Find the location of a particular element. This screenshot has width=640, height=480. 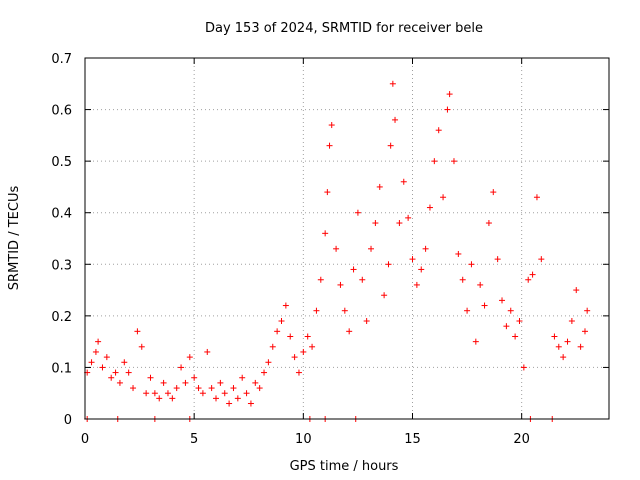

y-axis-label: SRMTID / TECUs is located at coordinates (14, 238).